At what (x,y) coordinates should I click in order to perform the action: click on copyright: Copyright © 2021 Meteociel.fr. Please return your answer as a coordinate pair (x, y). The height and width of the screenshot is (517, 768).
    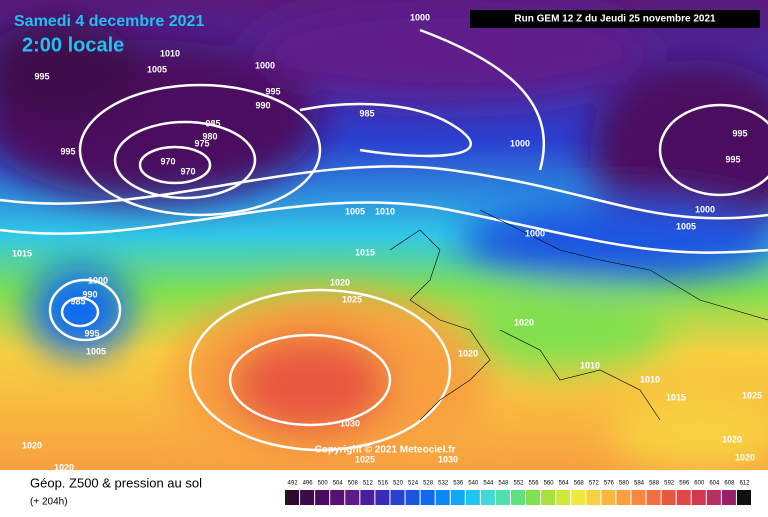
    Looking at the image, I should click on (385, 450).